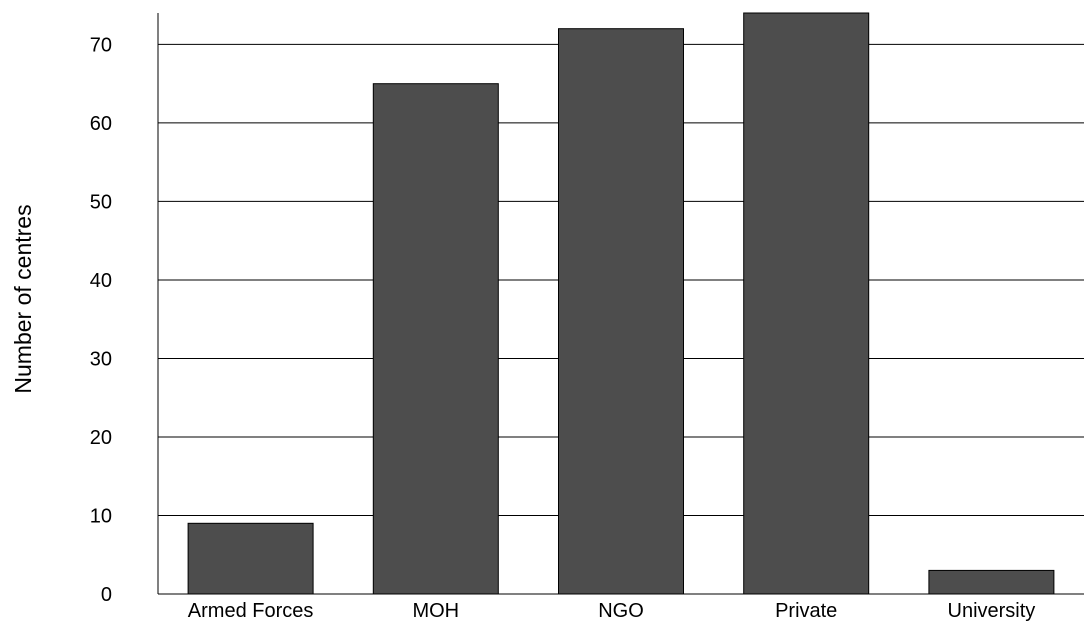 This screenshot has height=625, width=1084. Describe the element at coordinates (23, 298) in the screenshot. I see `y-axis-title: Number of centres` at that location.